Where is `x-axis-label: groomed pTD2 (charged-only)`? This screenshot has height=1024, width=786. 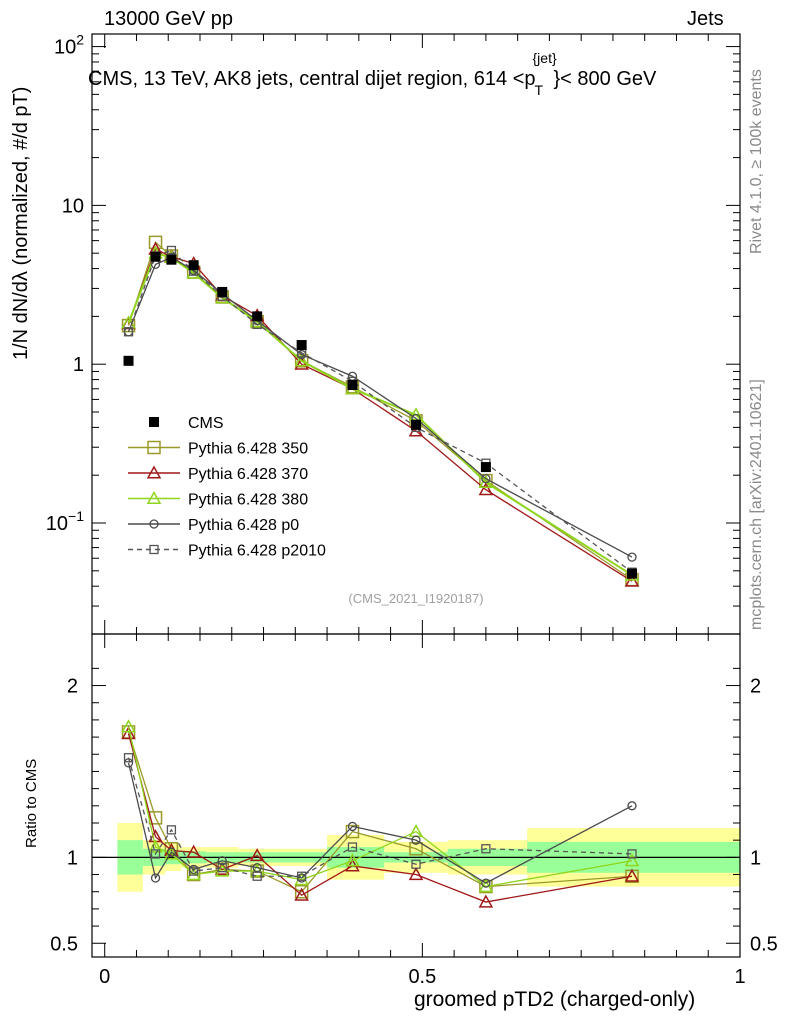
x-axis-label: groomed pTD2 (charged-only) is located at coordinates (555, 999).